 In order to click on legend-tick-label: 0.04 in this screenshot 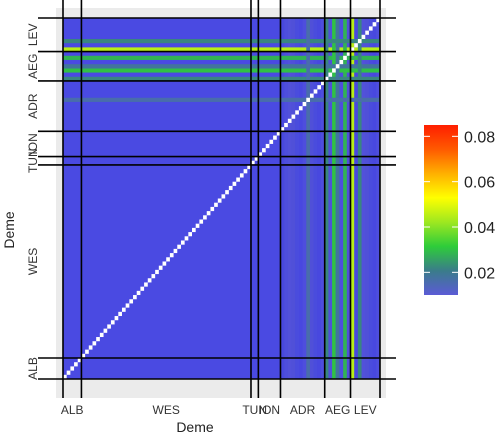, I will do `click(479, 228)`.